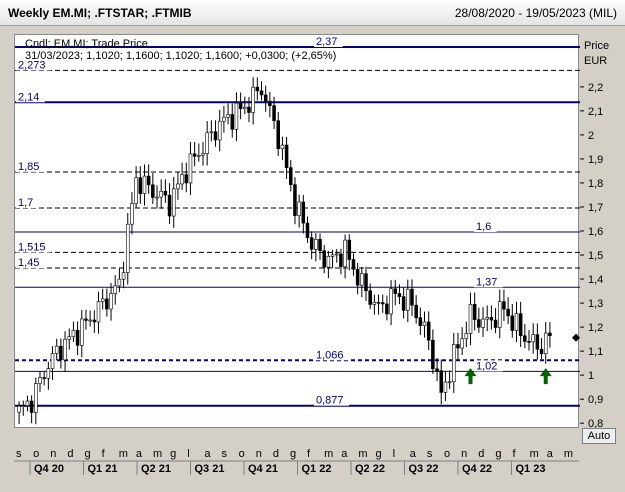  Describe the element at coordinates (210, 469) in the screenshot. I see `quarter-label: Q3 21` at that location.